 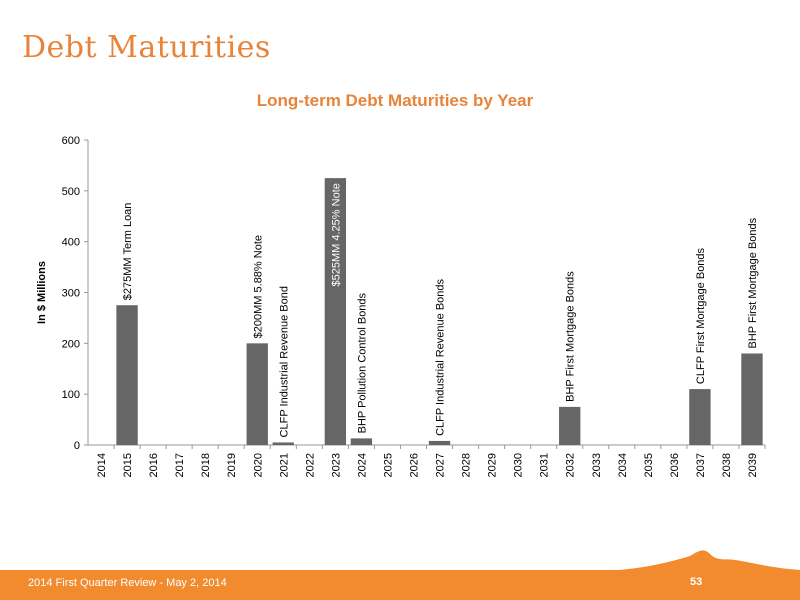 What do you see at coordinates (649, 465) in the screenshot?
I see `x-tick-label-2035: 2035` at bounding box center [649, 465].